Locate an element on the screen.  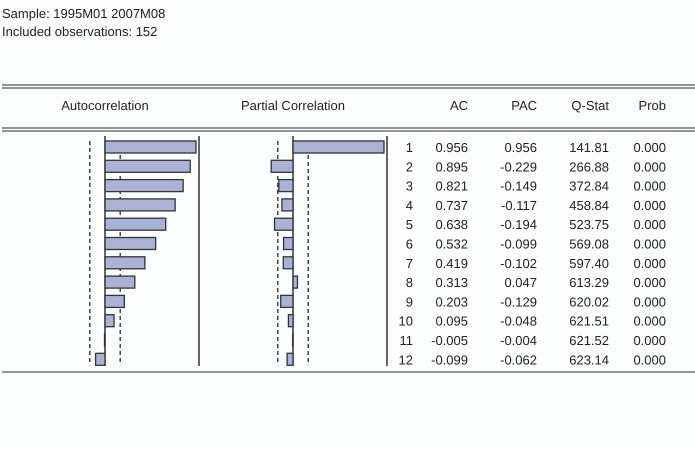
data-label: -0.117 is located at coordinates (519, 205).